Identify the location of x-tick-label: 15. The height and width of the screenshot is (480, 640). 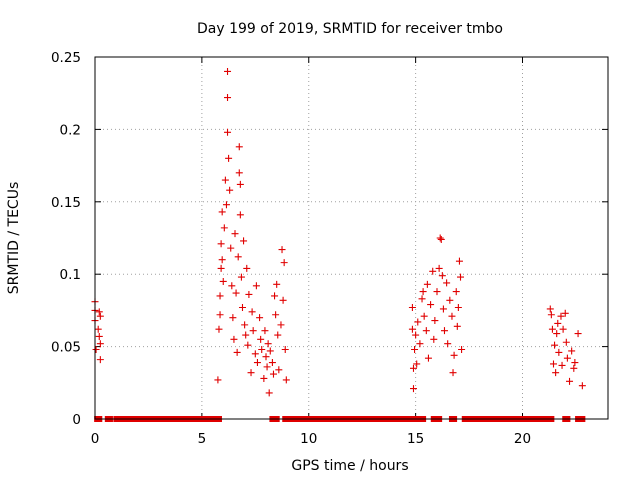
(415, 439).